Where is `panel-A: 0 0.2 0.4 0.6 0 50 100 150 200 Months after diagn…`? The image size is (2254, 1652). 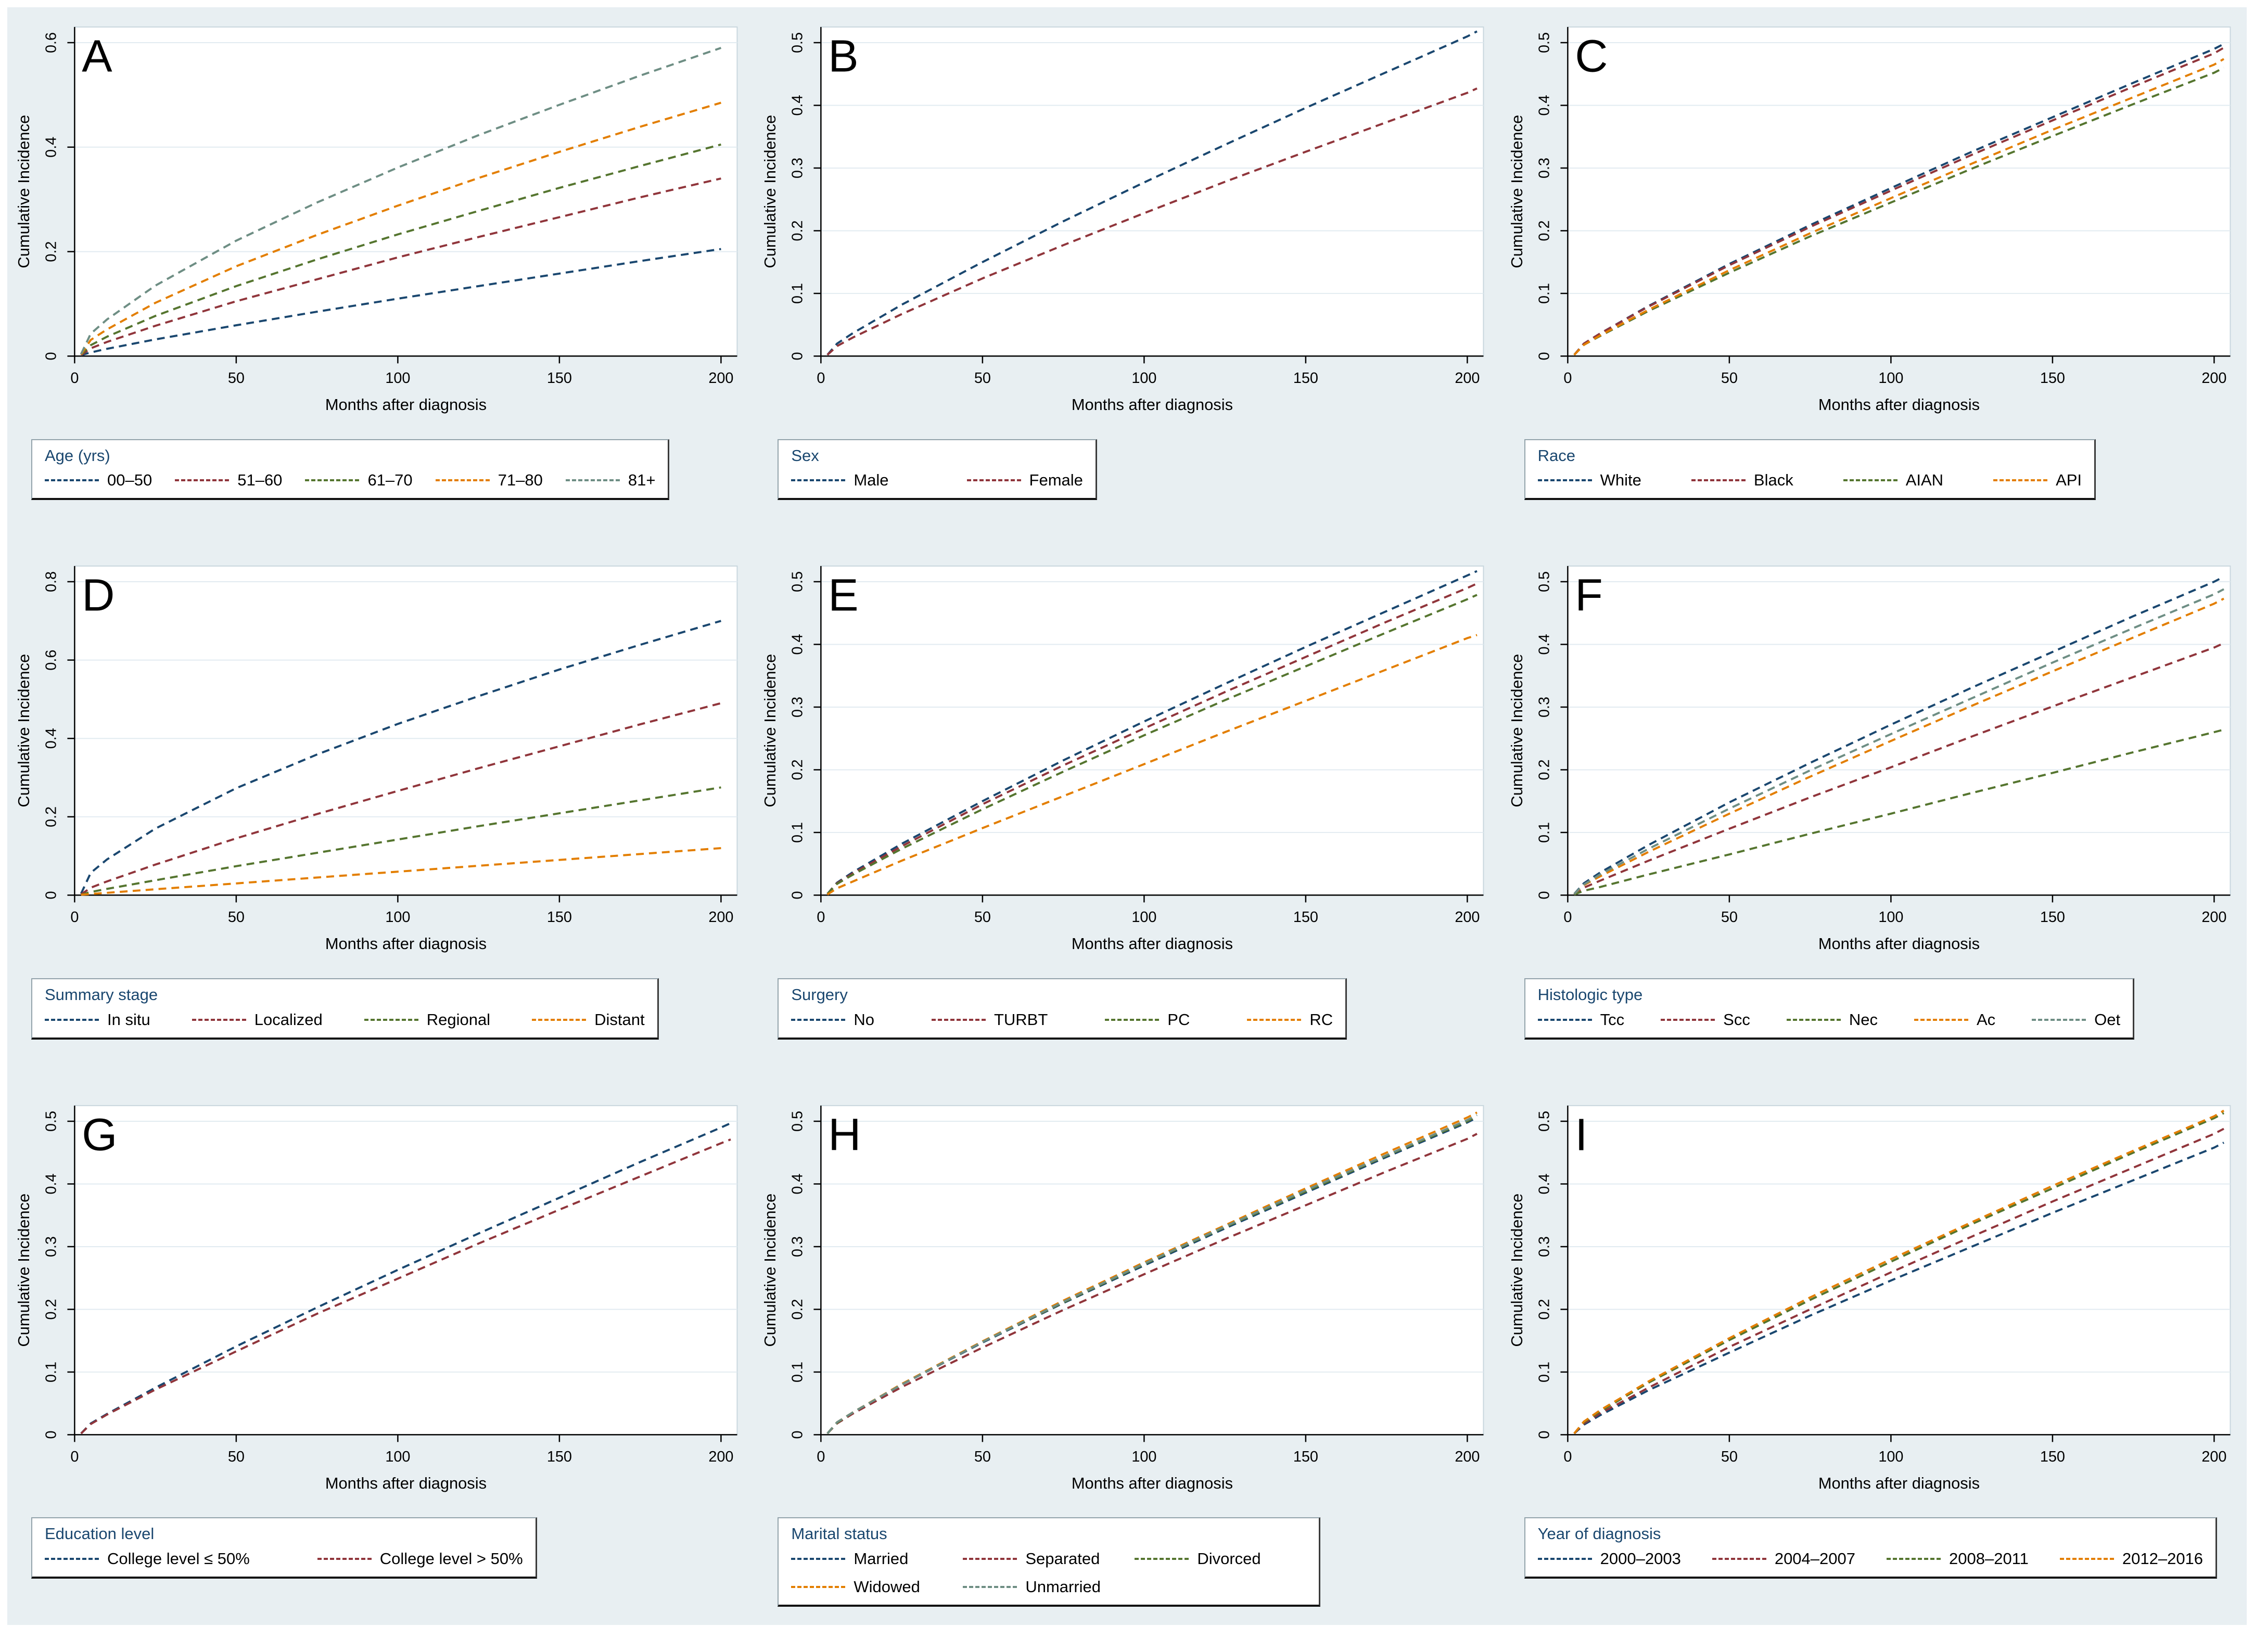
panel-A: 0 0.2 0.4 0.6 0 50 100 150 200 Months after diagn… is located at coordinates (380, 276).